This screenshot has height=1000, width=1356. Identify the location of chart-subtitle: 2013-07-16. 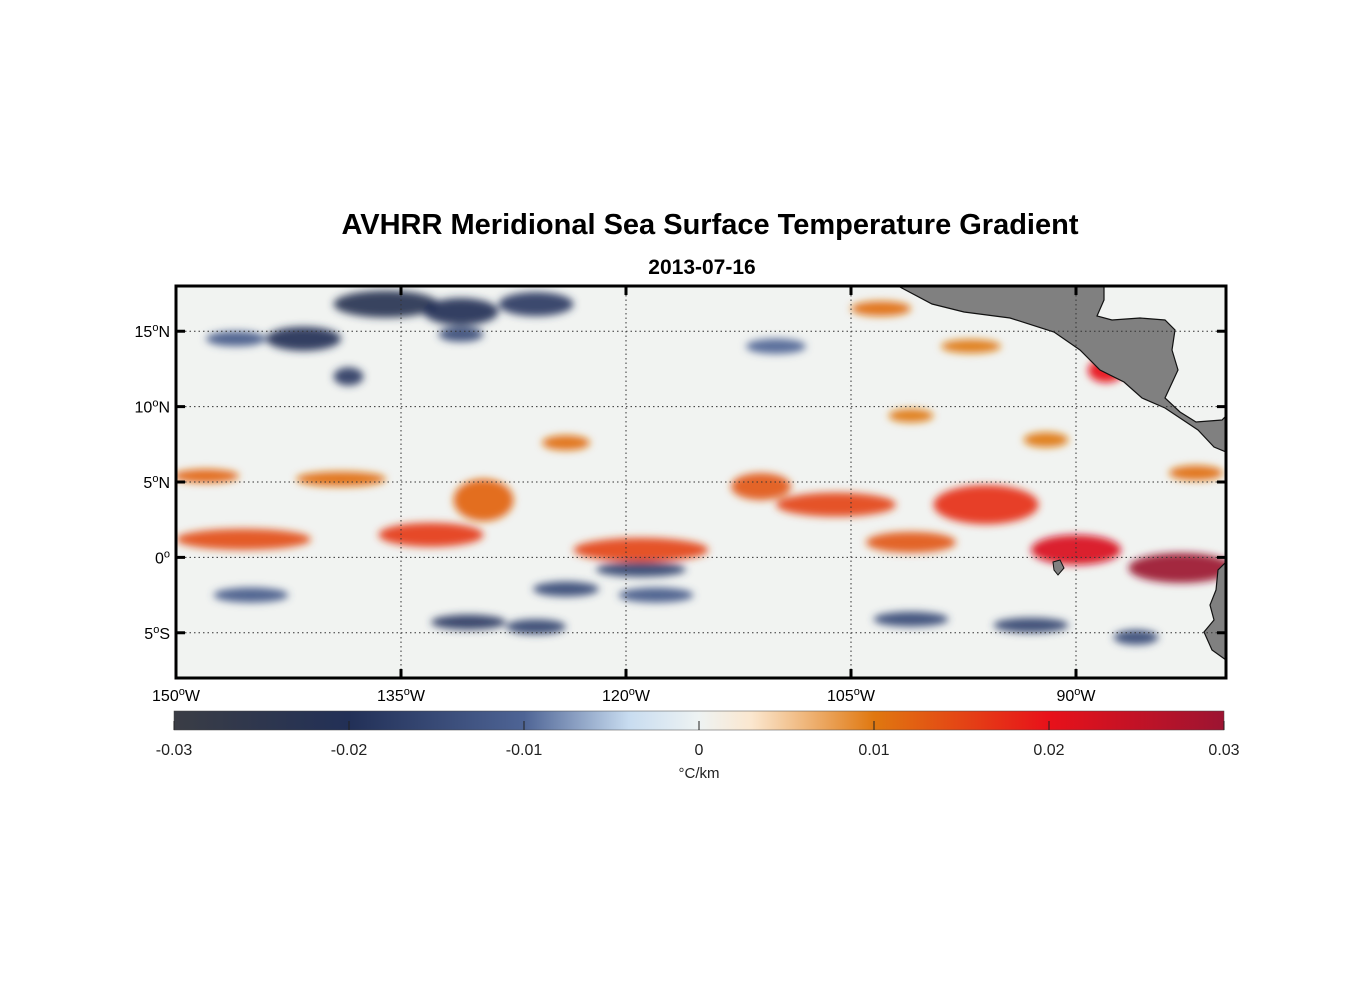
(701, 267).